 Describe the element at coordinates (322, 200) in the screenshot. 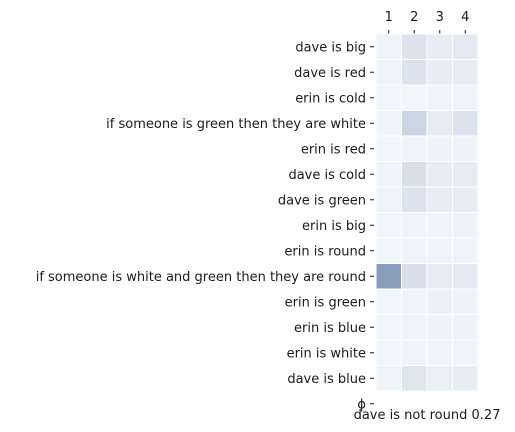

I see `row-label: dave is green` at that location.